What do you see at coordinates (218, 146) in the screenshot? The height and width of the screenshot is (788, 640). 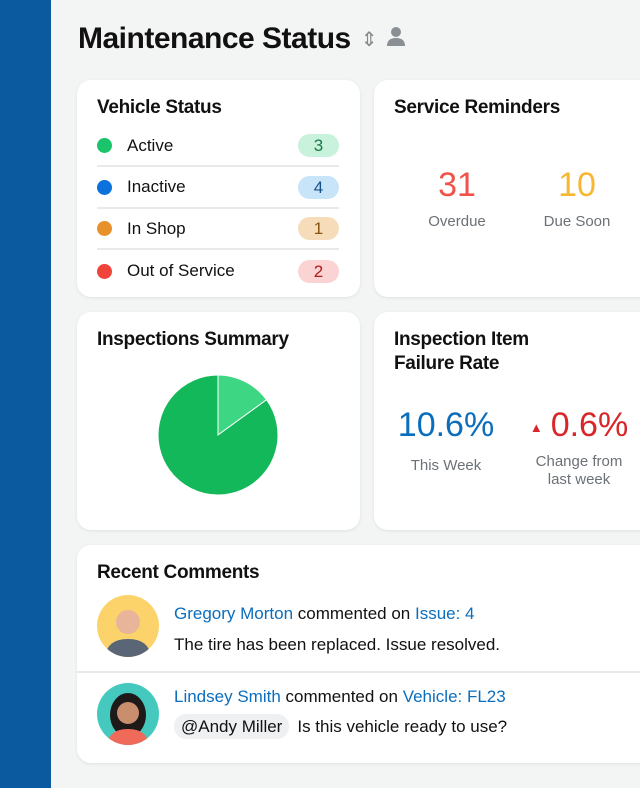 I see `vehicle-status-row: Active 3` at bounding box center [218, 146].